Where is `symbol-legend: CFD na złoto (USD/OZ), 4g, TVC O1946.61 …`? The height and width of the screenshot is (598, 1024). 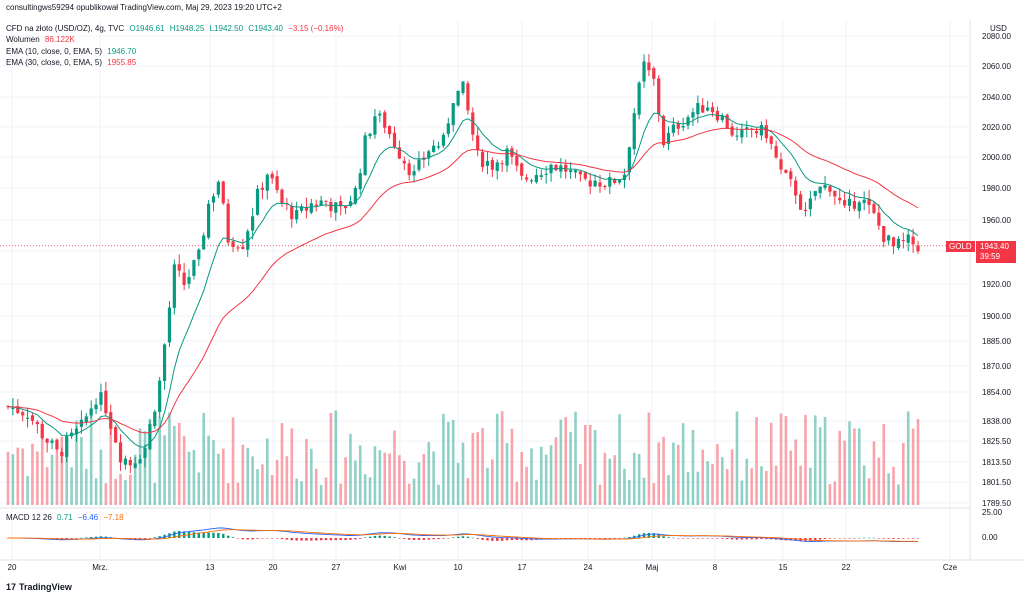
symbol-legend: CFD na złoto (USD/OZ), 4g, TVC O1946.61 … is located at coordinates (176, 29).